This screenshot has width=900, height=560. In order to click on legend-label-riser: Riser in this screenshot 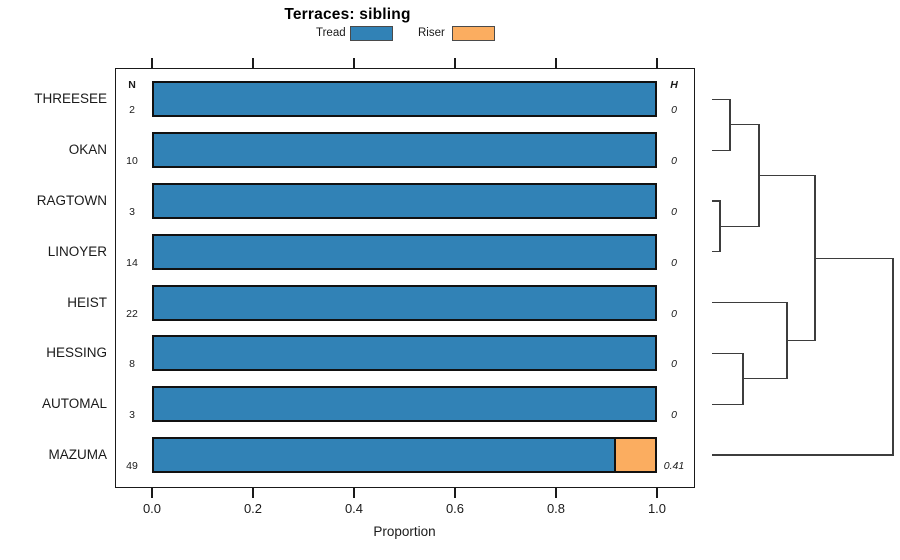, I will do `click(431, 33)`.